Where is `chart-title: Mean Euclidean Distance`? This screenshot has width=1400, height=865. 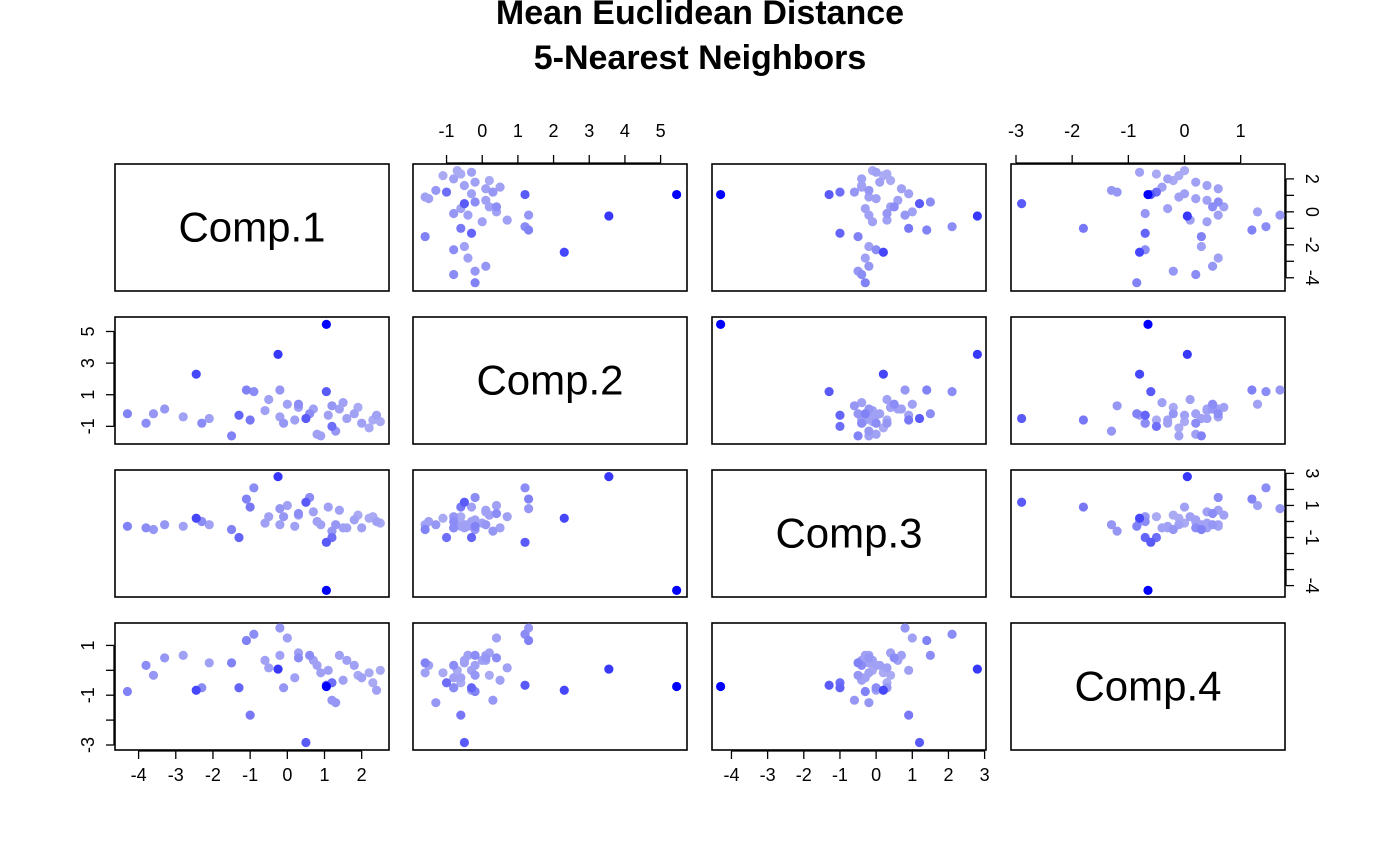 chart-title: Mean Euclidean Distance is located at coordinates (700, 16).